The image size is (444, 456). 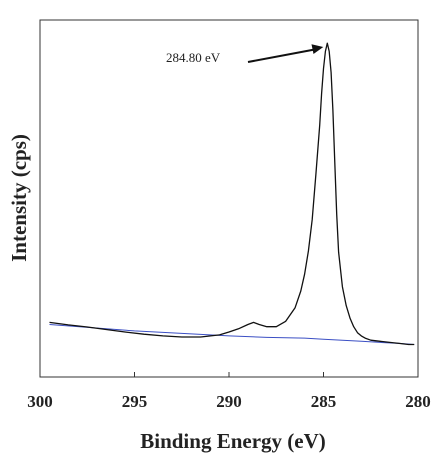 I want to click on x-tick-label: 295, so click(x=135, y=401).